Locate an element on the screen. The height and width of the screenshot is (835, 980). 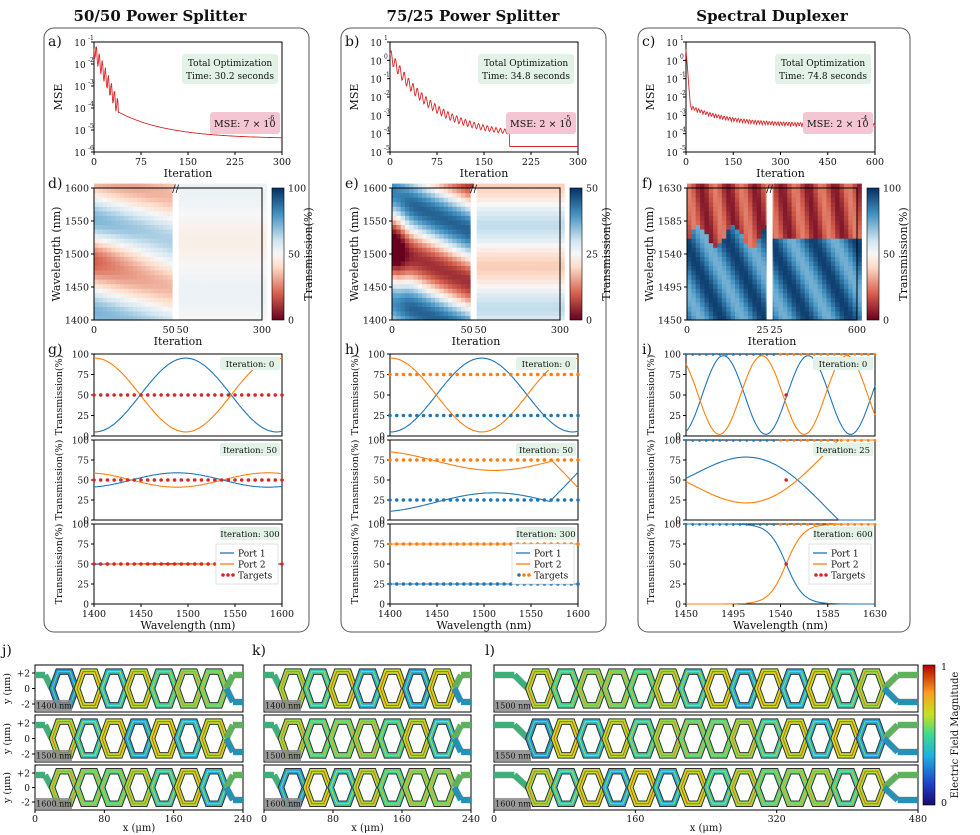
trans-ytick-label-h: 75 is located at coordinates (380, 546).